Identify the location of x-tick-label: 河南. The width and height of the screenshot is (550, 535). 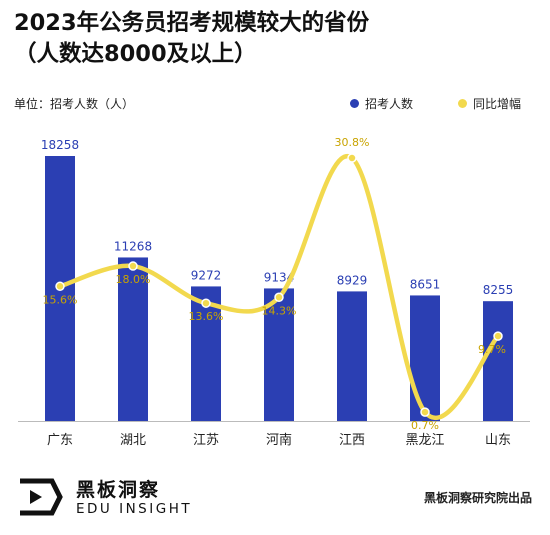
(279, 440).